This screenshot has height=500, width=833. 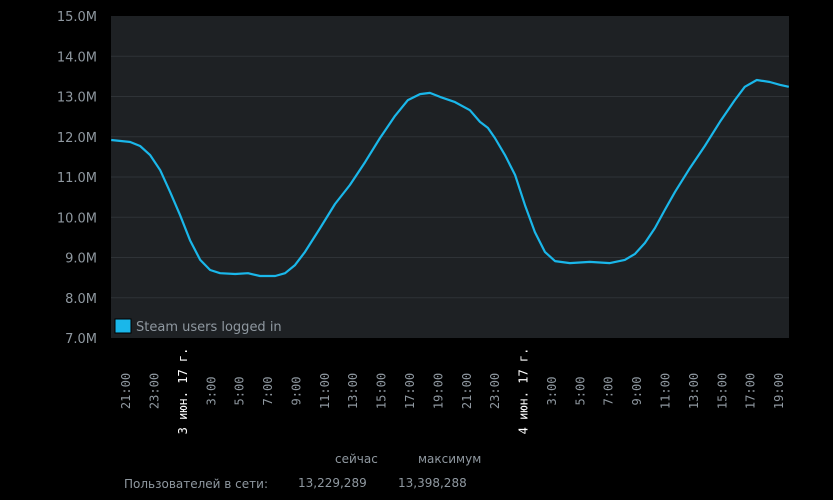 What do you see at coordinates (77, 218) in the screenshot?
I see `y-tick-label: 10.0M` at bounding box center [77, 218].